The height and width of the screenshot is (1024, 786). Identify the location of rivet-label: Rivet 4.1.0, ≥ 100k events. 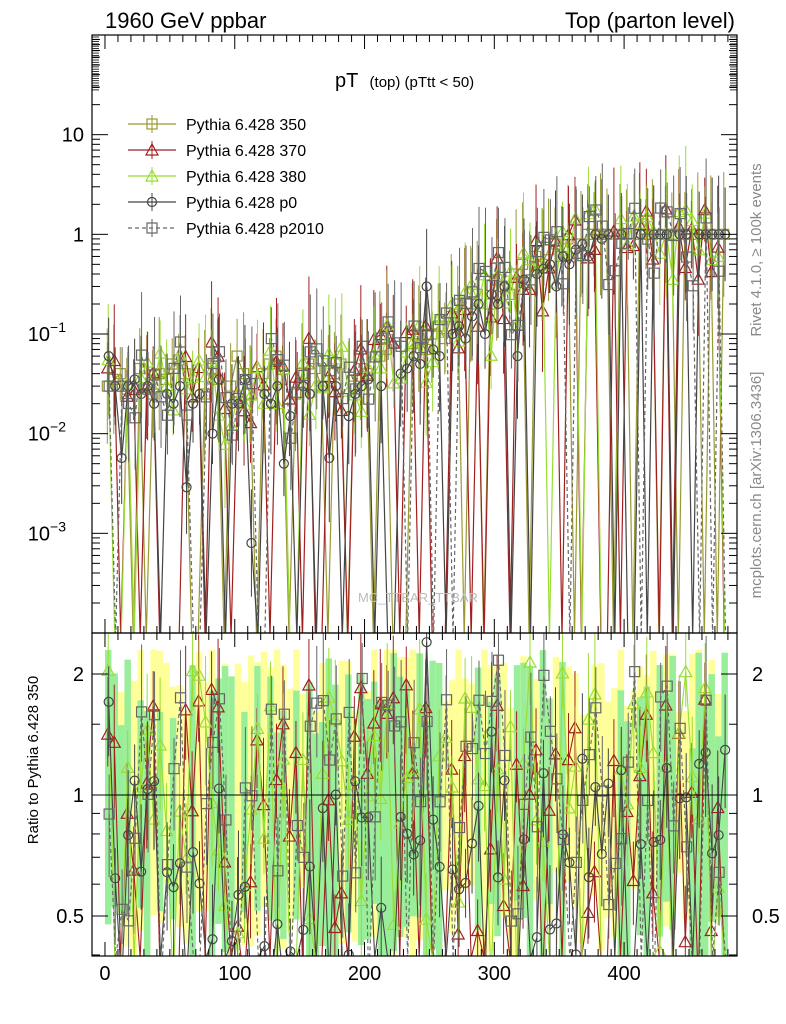
(756, 249).